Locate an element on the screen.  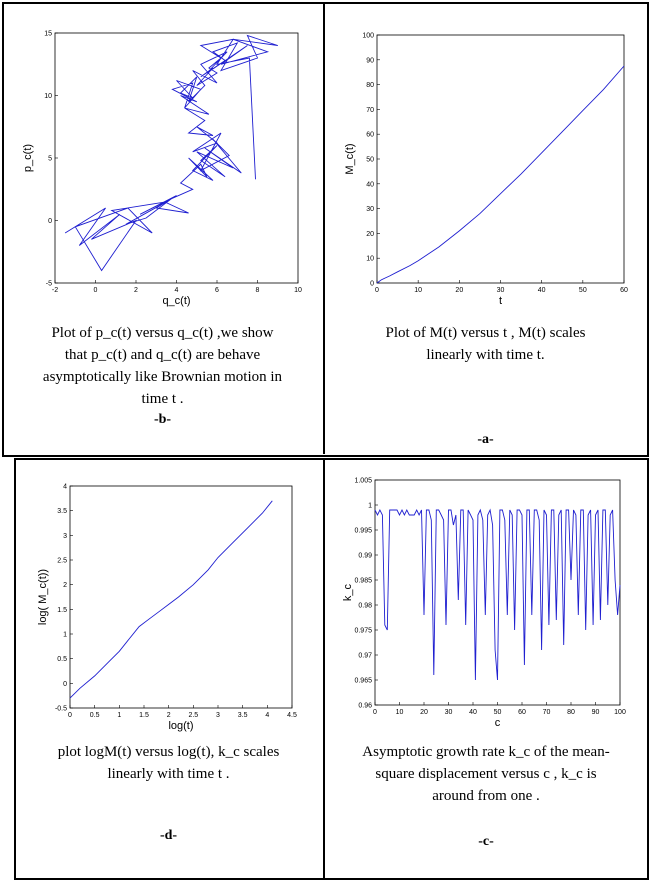
series-line-a is located at coordinates (500, 174).